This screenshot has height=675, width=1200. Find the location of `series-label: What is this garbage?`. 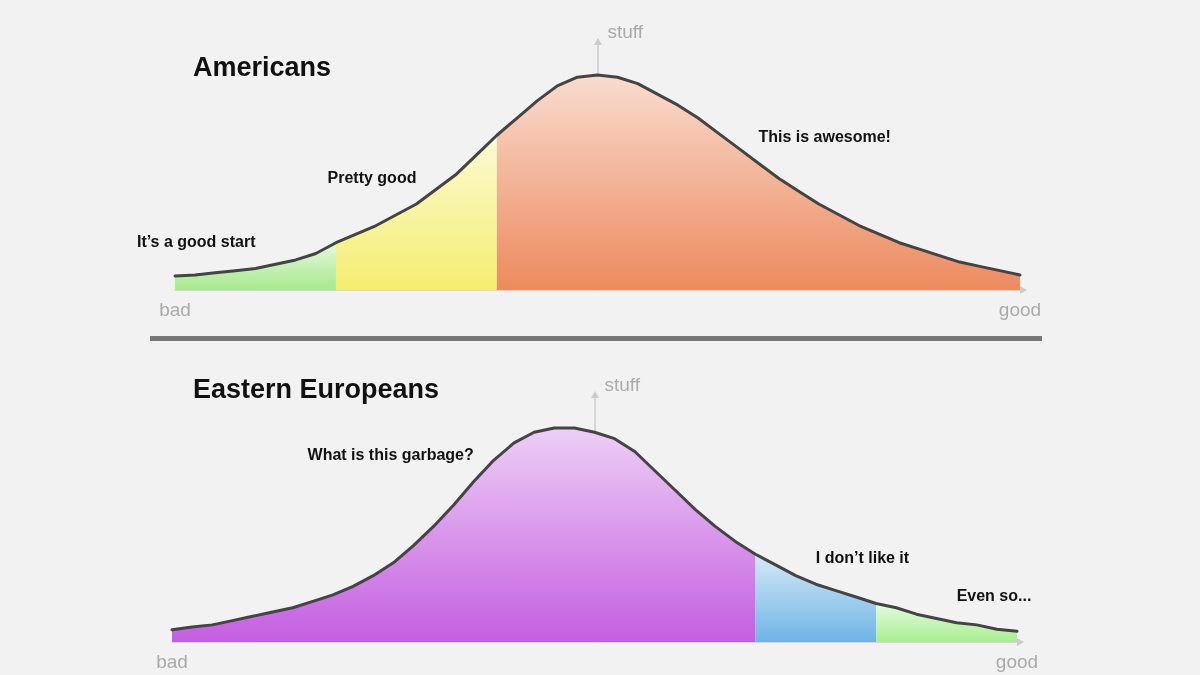

series-label: What is this garbage? is located at coordinates (390, 454).